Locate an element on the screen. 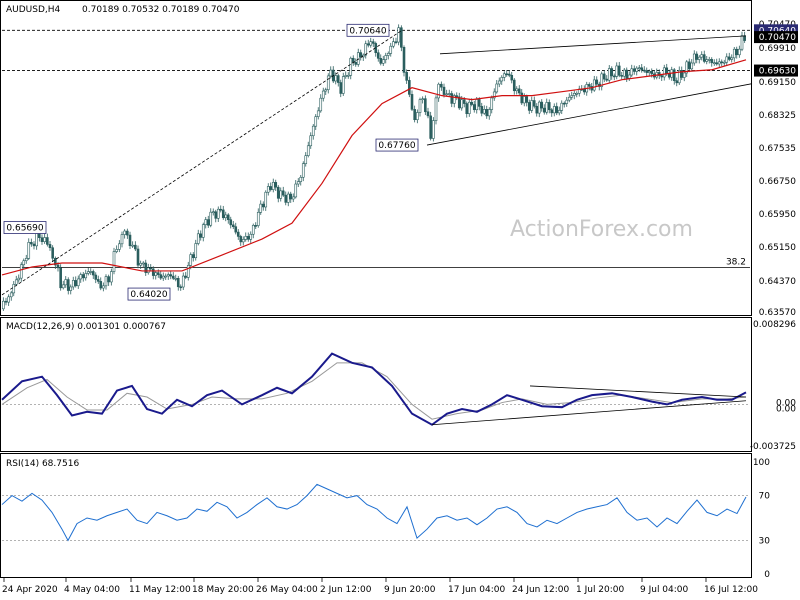 This screenshot has width=800, height=600. macd-tick-label: 0.008296 is located at coordinates (774, 325).